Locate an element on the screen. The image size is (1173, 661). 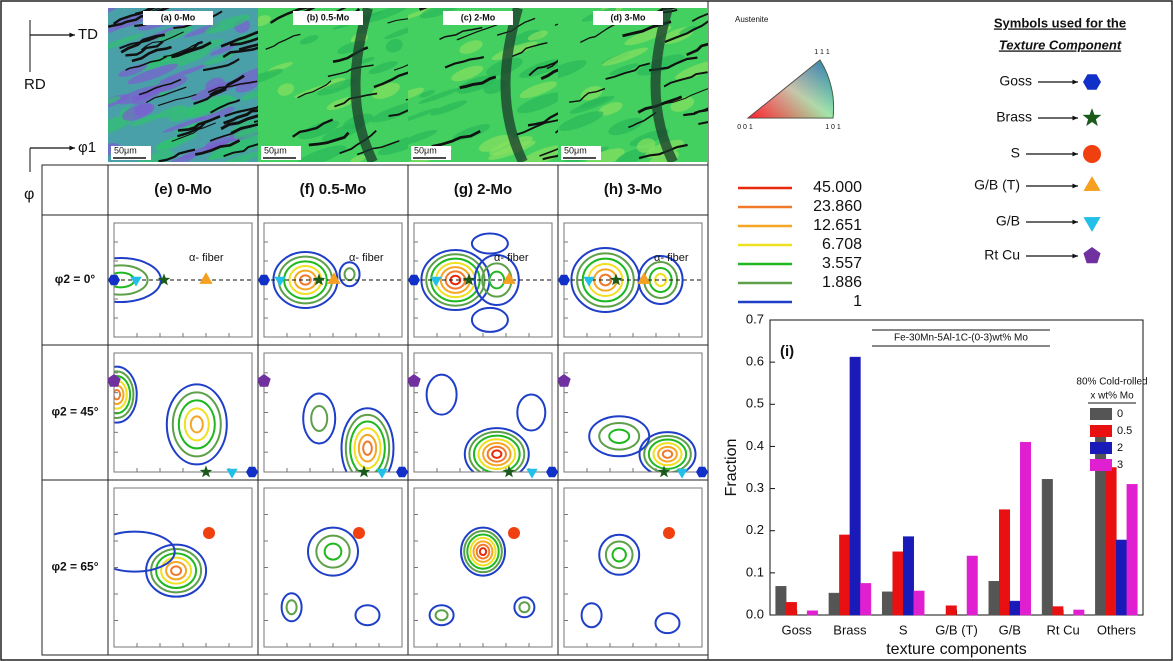
x-tick-label: S is located at coordinates (903, 629).